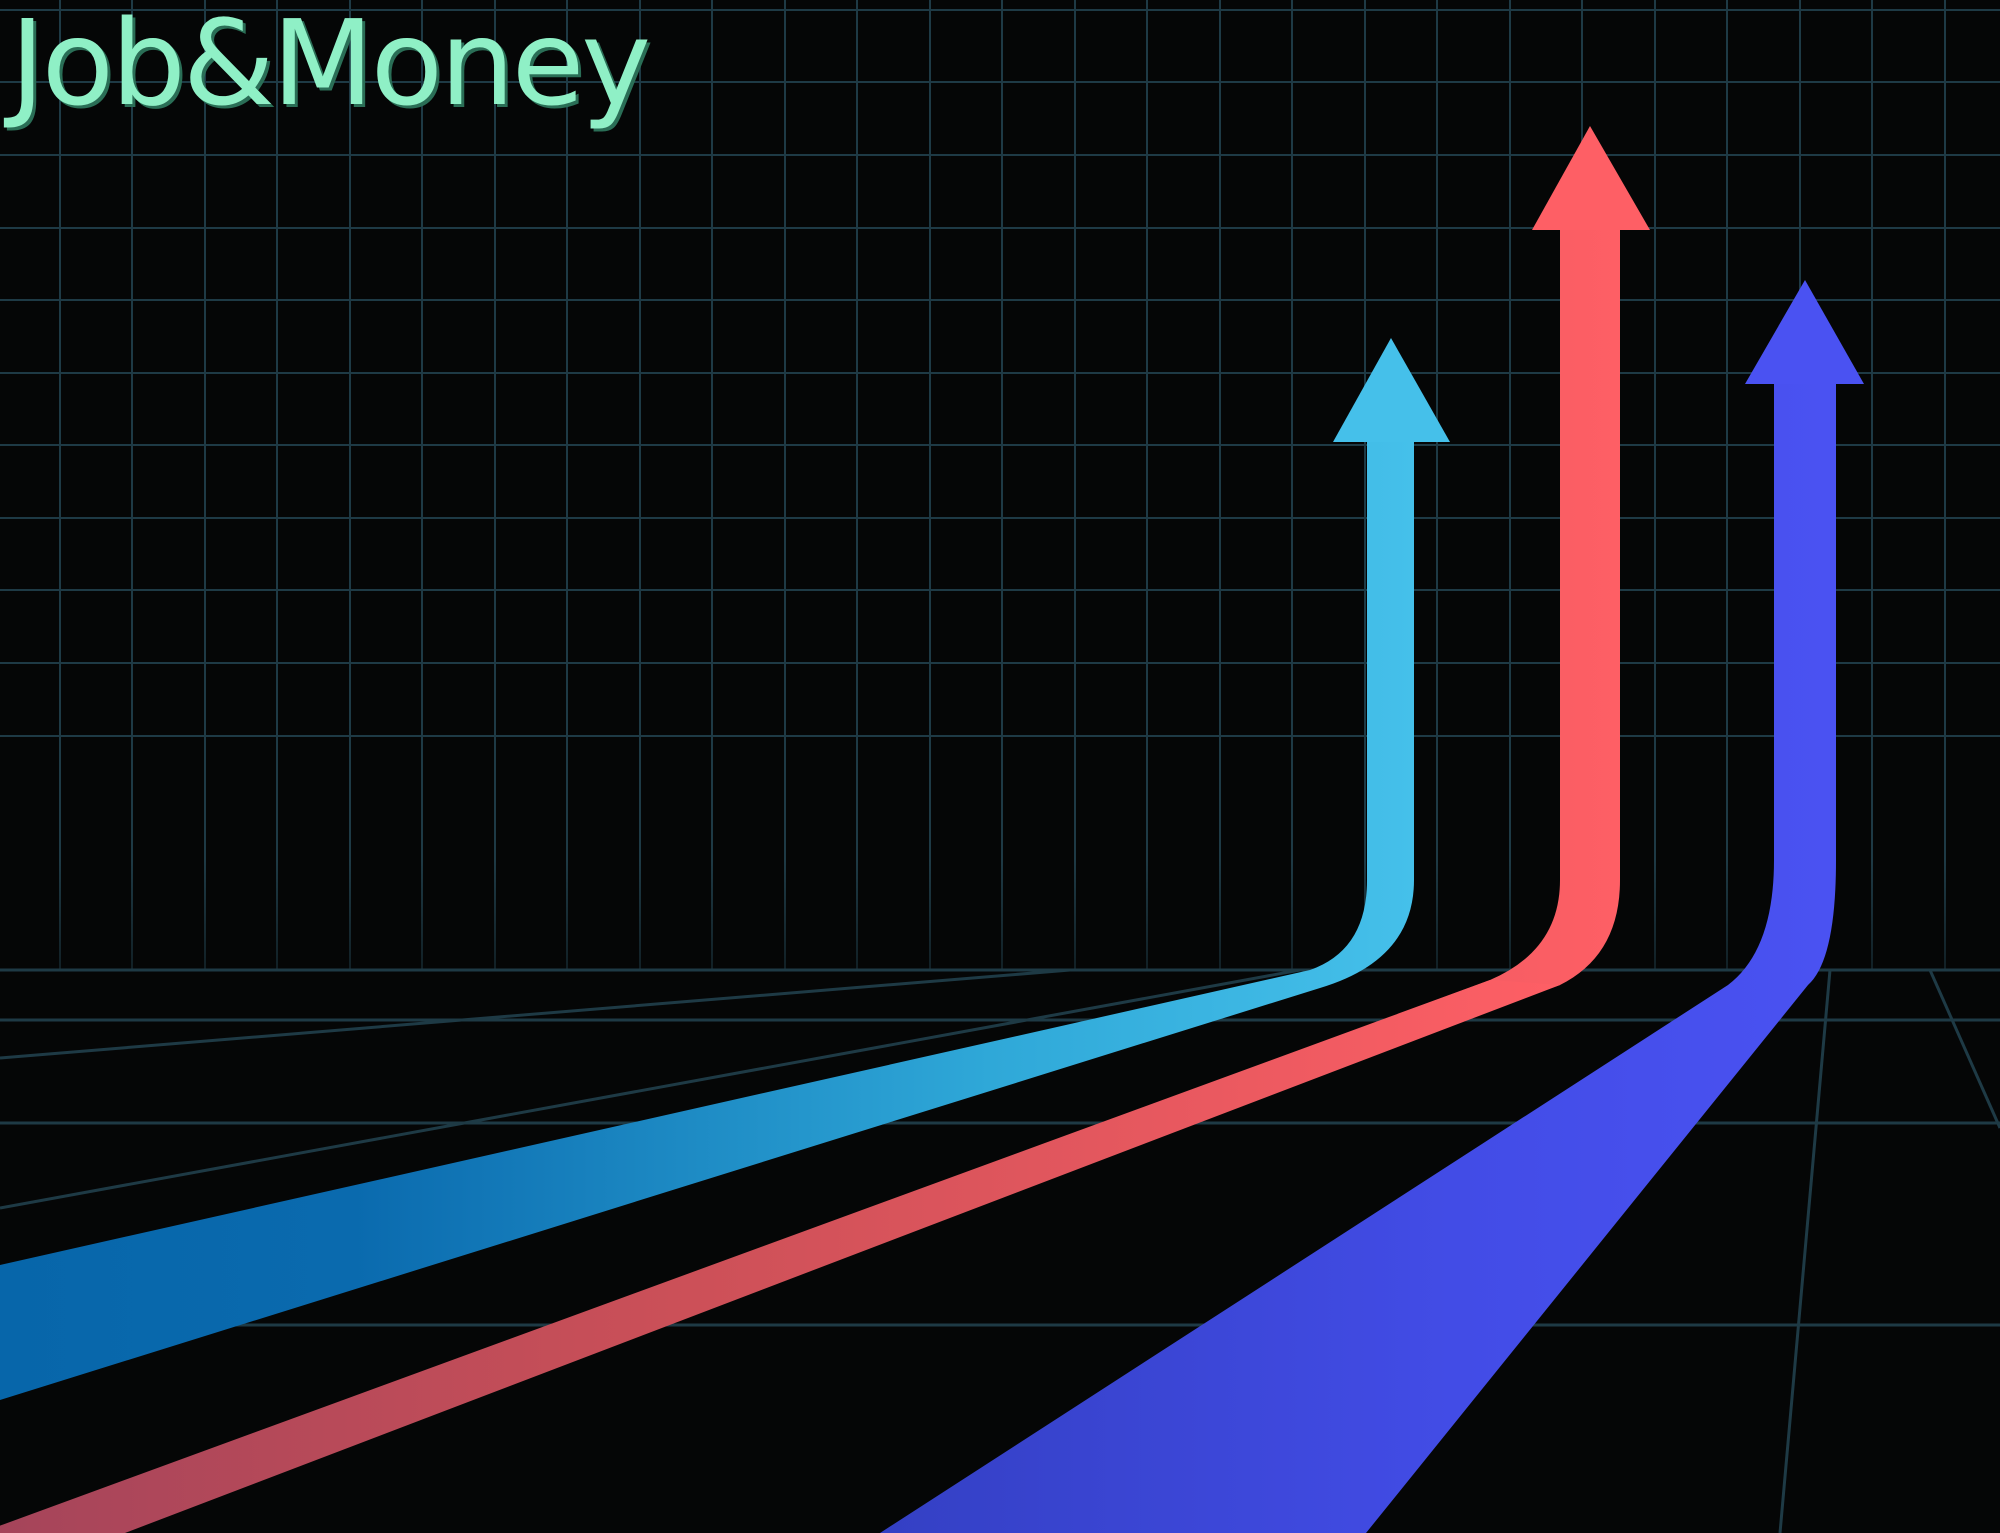  What do you see at coordinates (330, 66) in the screenshot?
I see `brand-title: Job&Money` at bounding box center [330, 66].